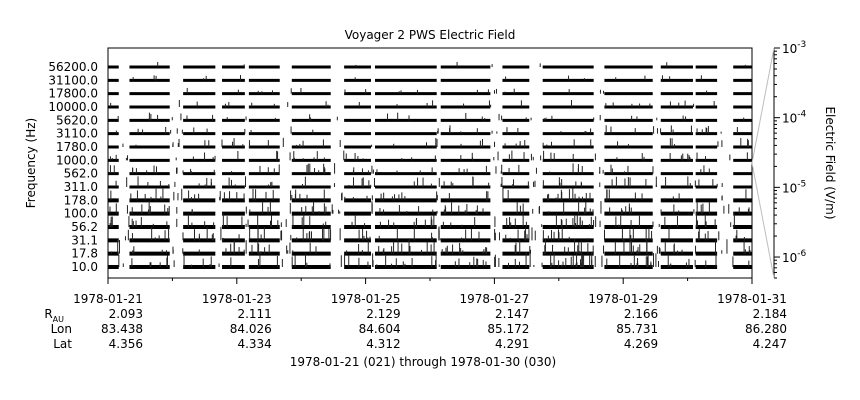 The width and height of the screenshot is (860, 400). I want to click on y-tick-label: 3110.0, so click(77, 134).